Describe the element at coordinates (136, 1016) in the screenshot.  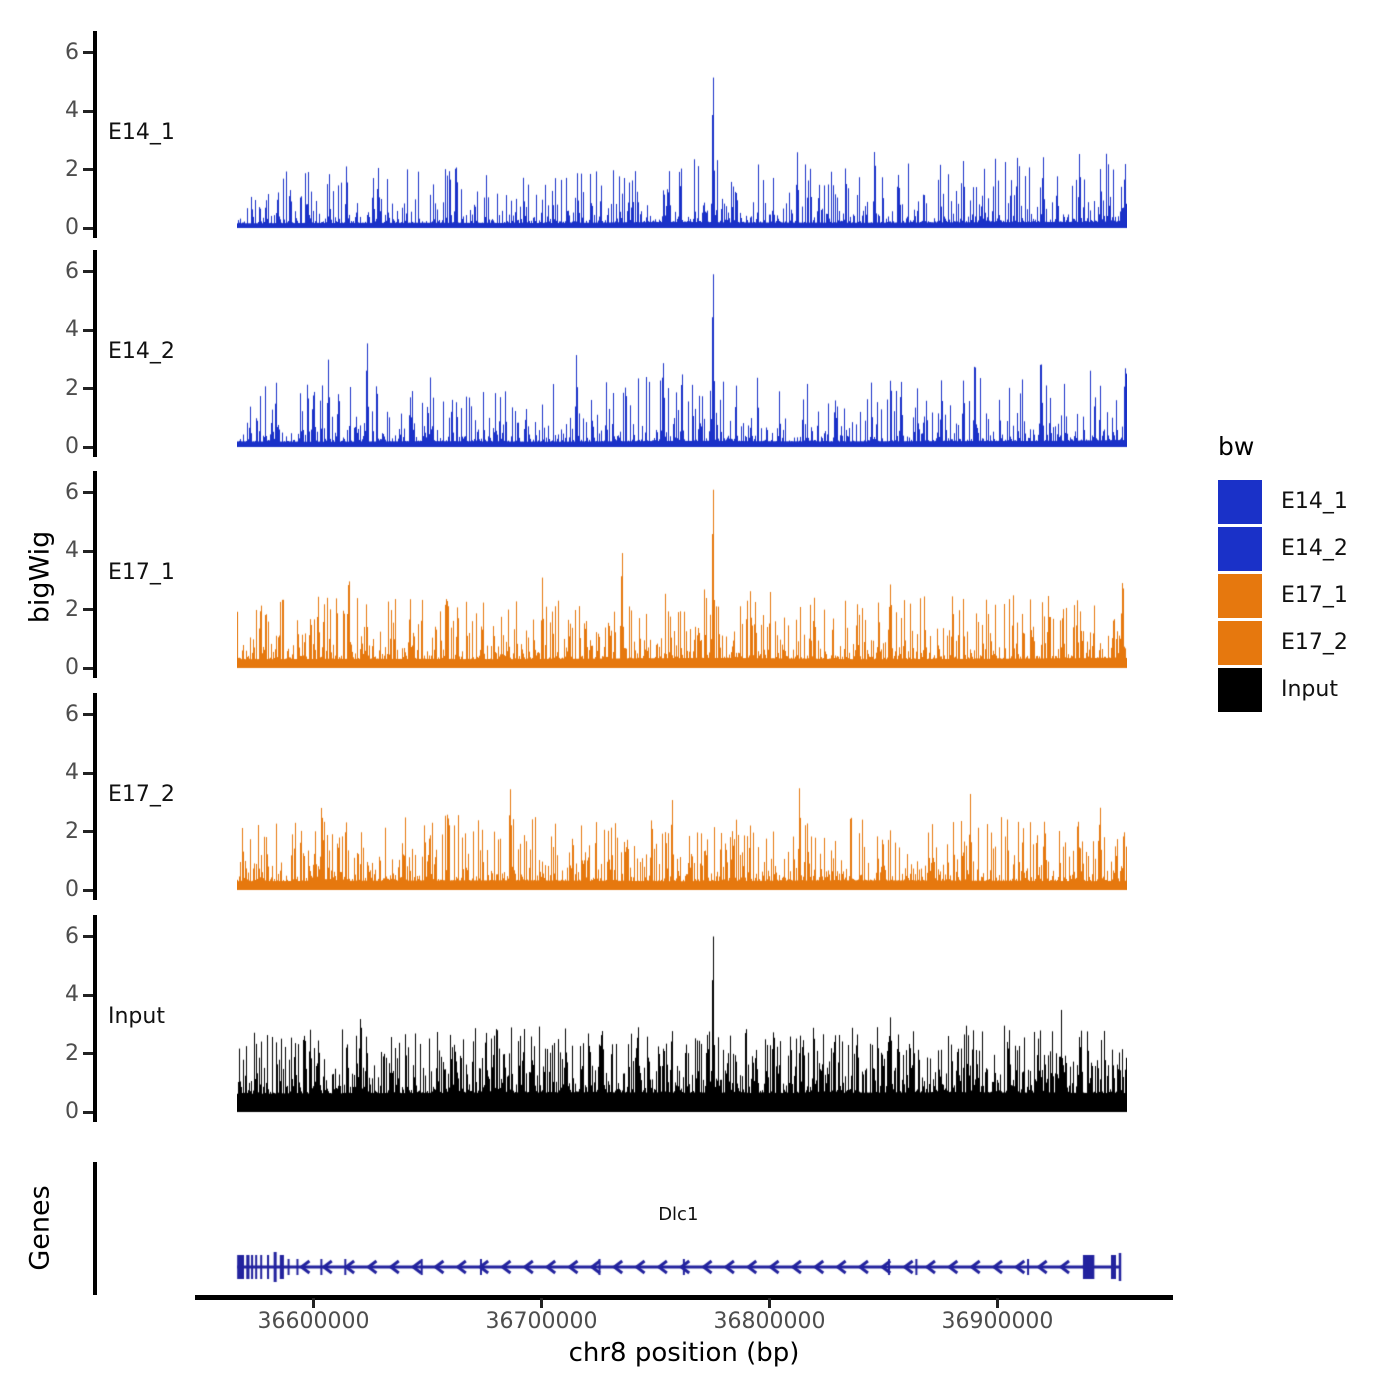
I see `track-label: Input` at that location.